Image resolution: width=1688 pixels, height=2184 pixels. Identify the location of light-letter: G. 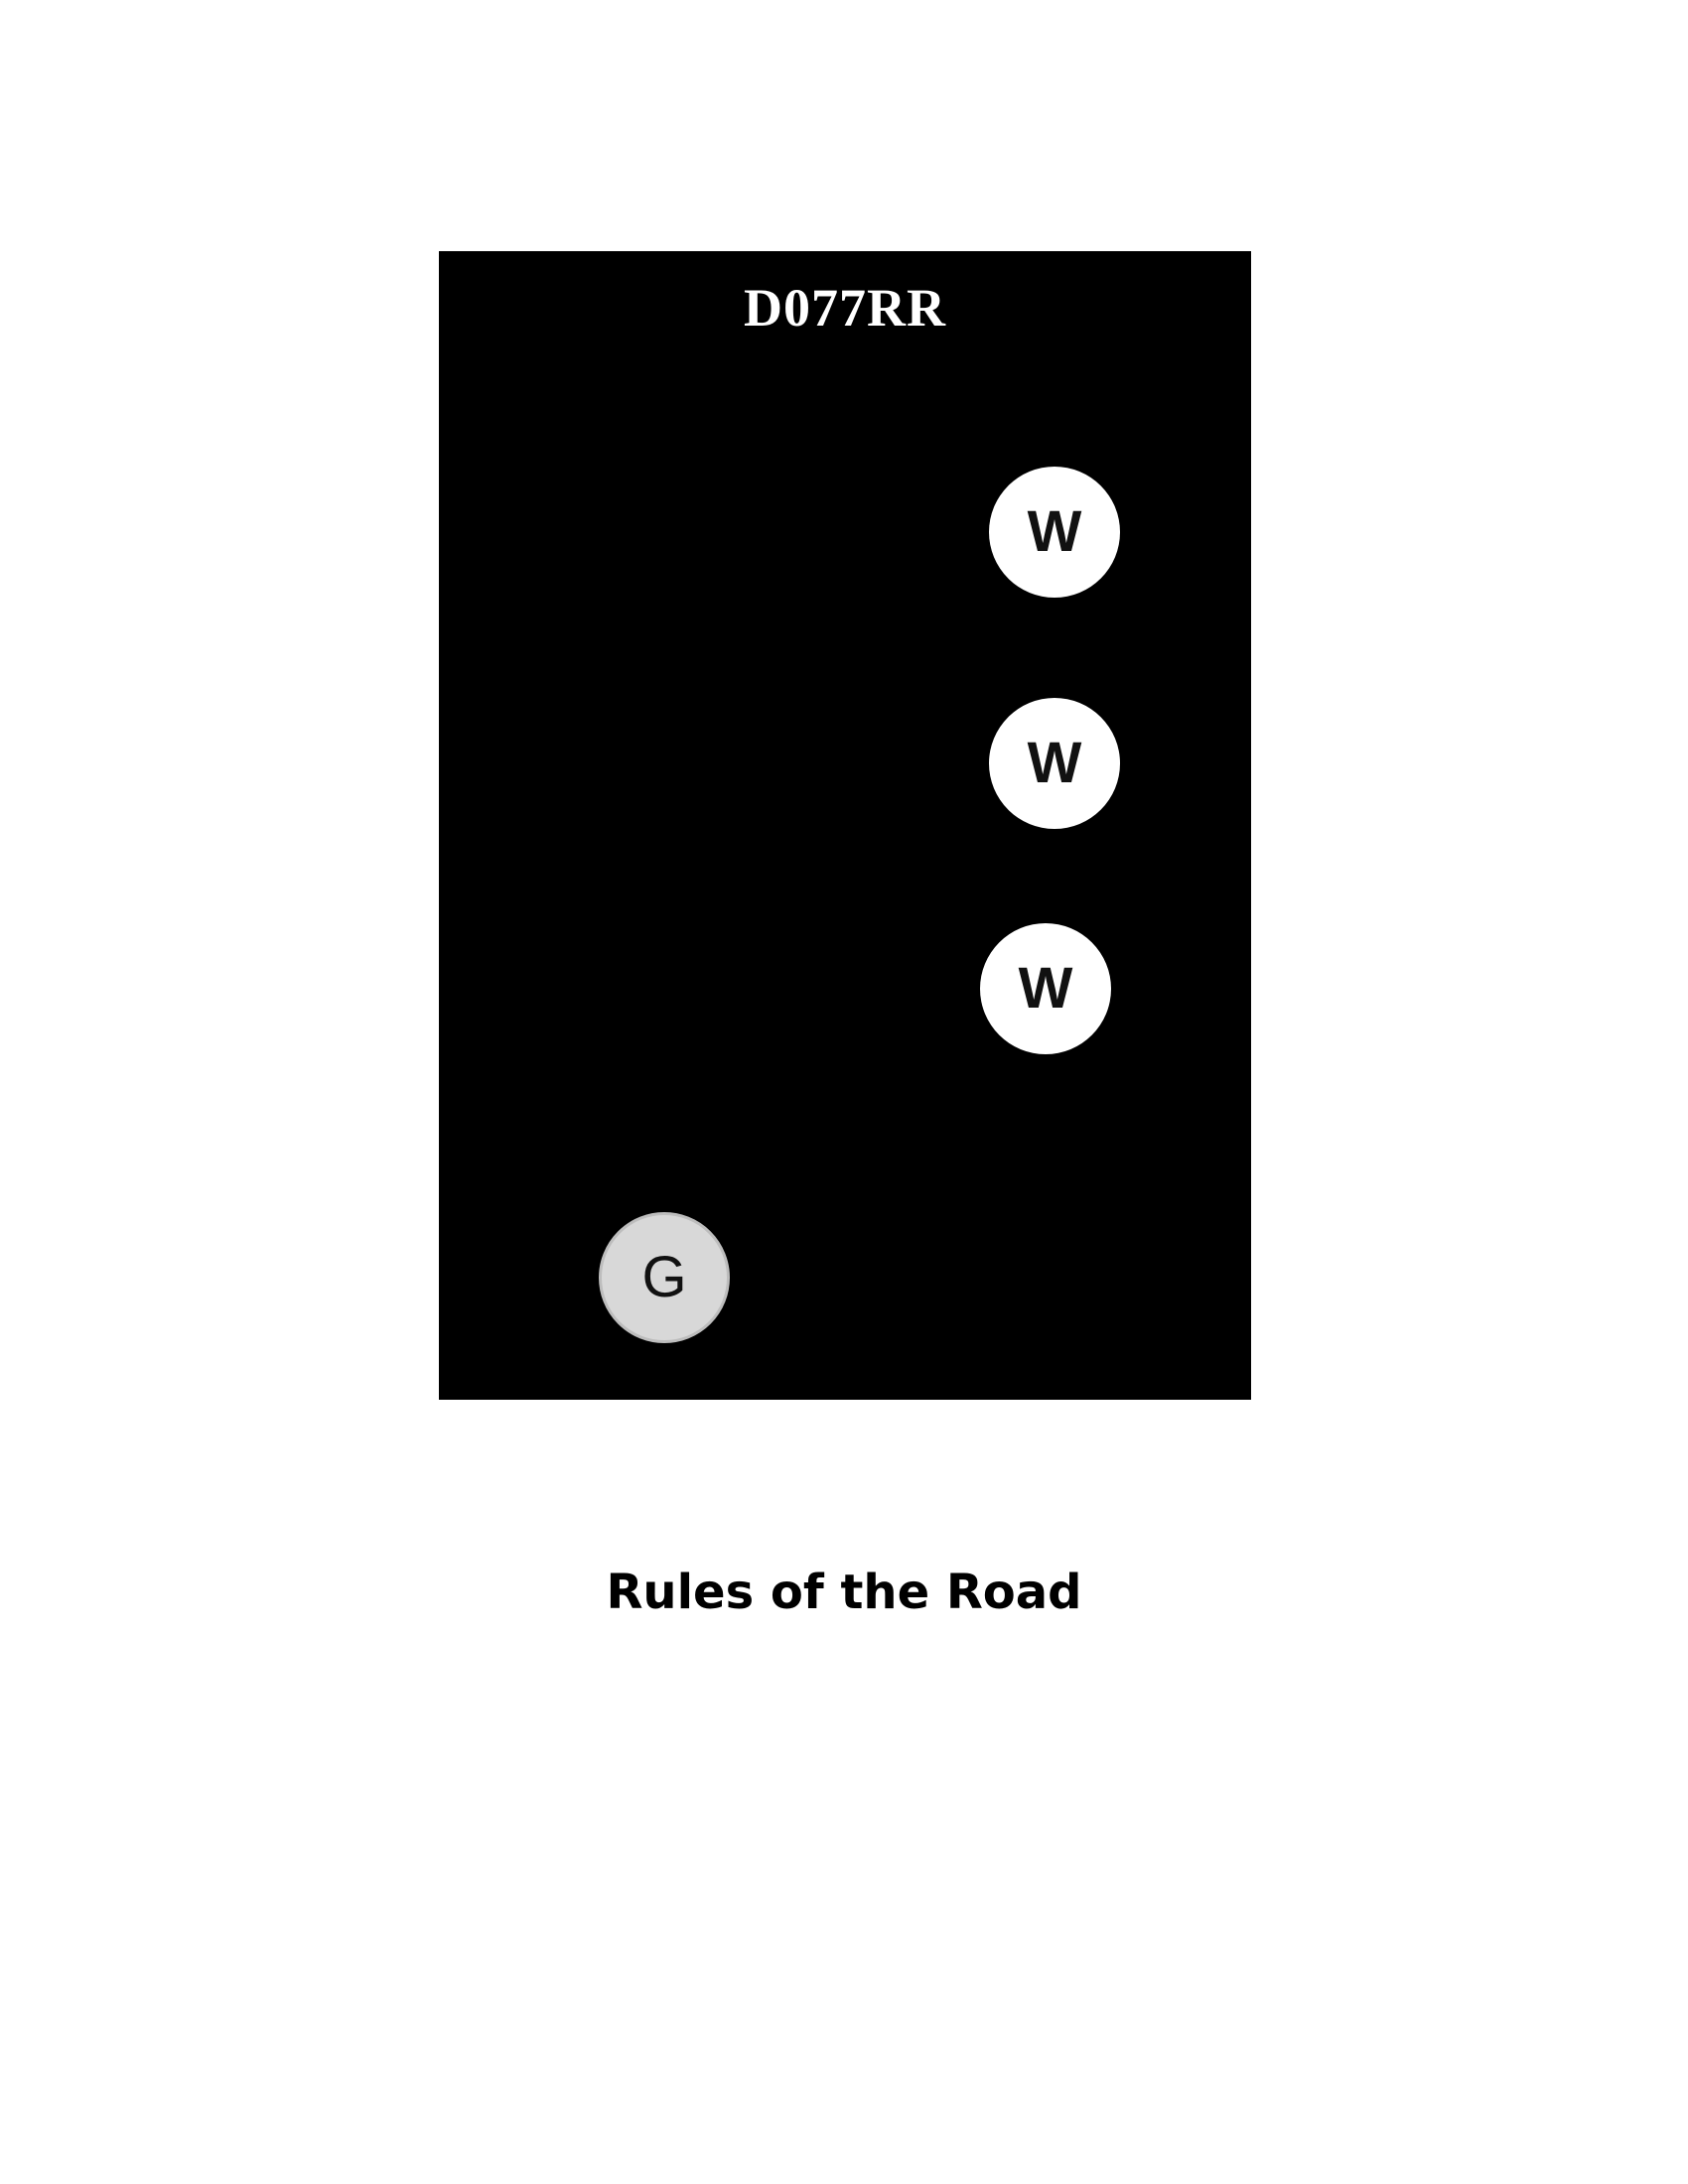
(664, 1277).